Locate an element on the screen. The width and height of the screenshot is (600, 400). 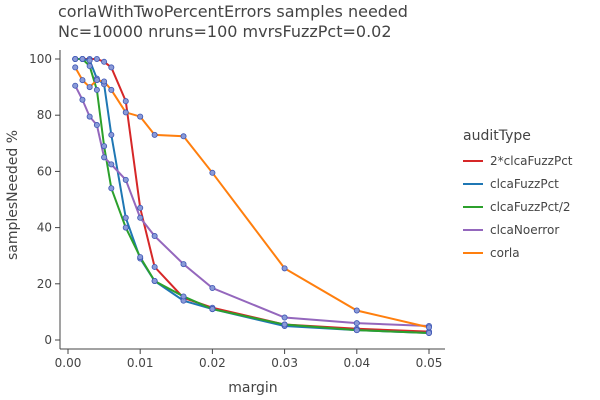
chart-subtitle: Nc=10000 nruns=100 mvrsFuzzPct=0.02 is located at coordinates (225, 31).